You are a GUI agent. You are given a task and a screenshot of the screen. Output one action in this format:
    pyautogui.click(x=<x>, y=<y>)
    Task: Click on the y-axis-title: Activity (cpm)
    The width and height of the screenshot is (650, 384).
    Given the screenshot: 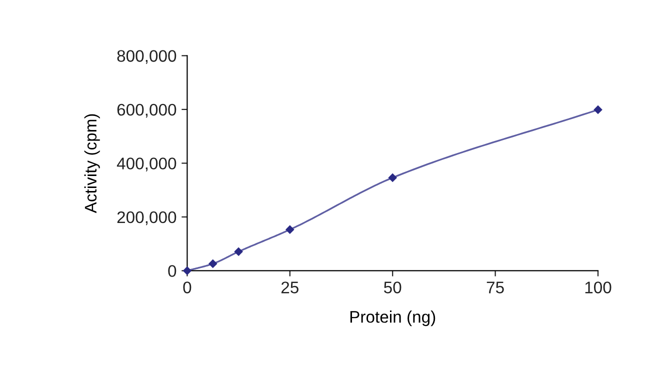 What is the action you would take?
    pyautogui.click(x=92, y=164)
    